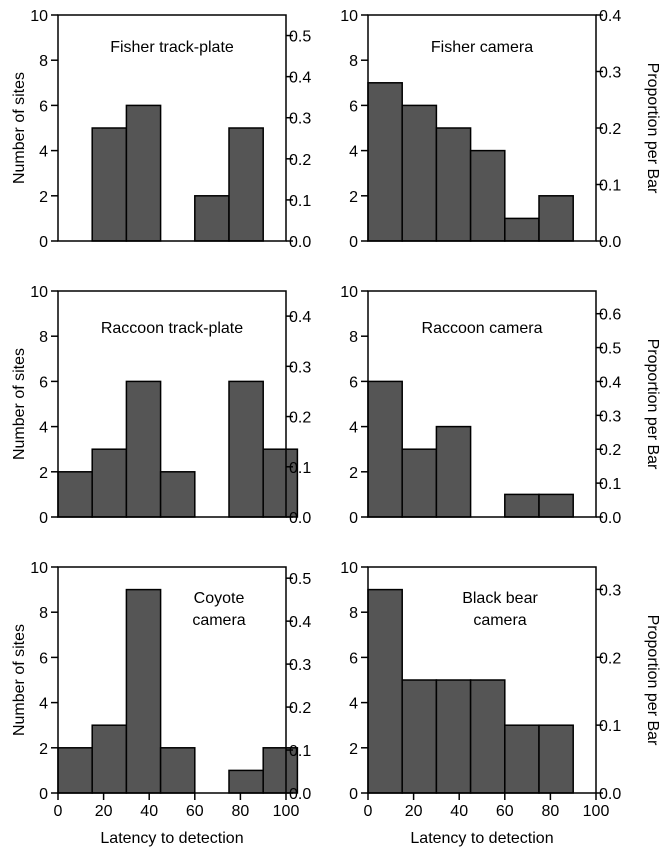 Image resolution: width=668 pixels, height=850 pixels. I want to click on panel-title: Coyote, so click(219, 598).